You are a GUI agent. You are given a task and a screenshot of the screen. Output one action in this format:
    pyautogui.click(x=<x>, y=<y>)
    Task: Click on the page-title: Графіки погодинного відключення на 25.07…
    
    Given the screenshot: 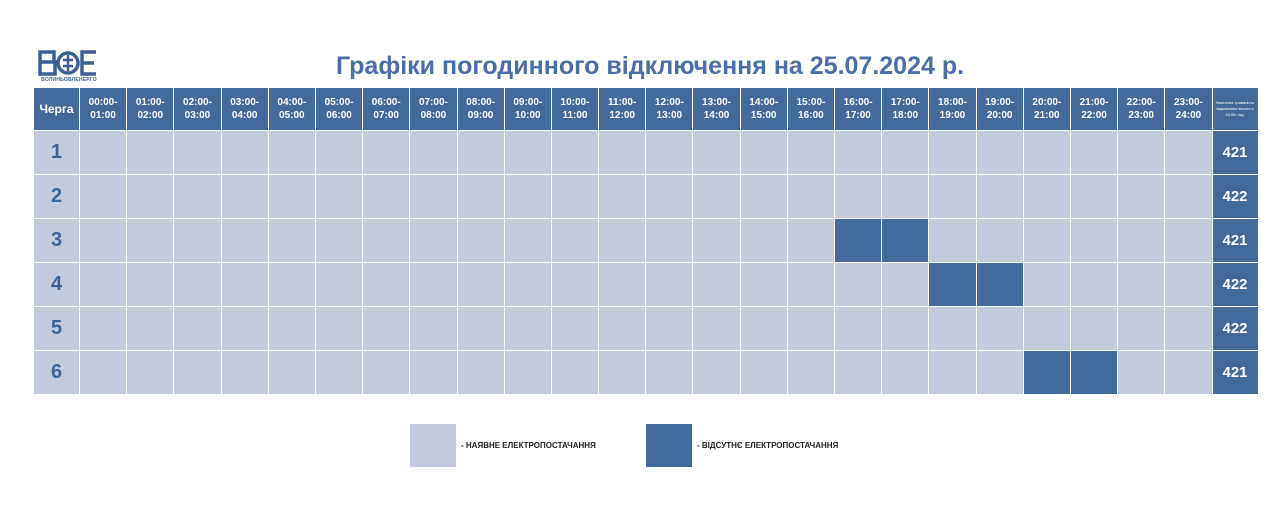 What is the action you would take?
    pyautogui.click(x=650, y=66)
    